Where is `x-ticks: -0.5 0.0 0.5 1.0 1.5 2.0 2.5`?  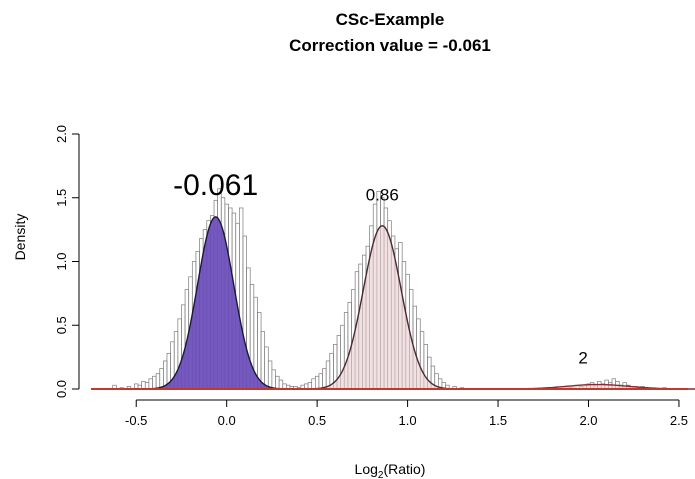 x-ticks: -0.5 0.0 0.5 1.0 1.5 2.0 2.5 is located at coordinates (406, 414).